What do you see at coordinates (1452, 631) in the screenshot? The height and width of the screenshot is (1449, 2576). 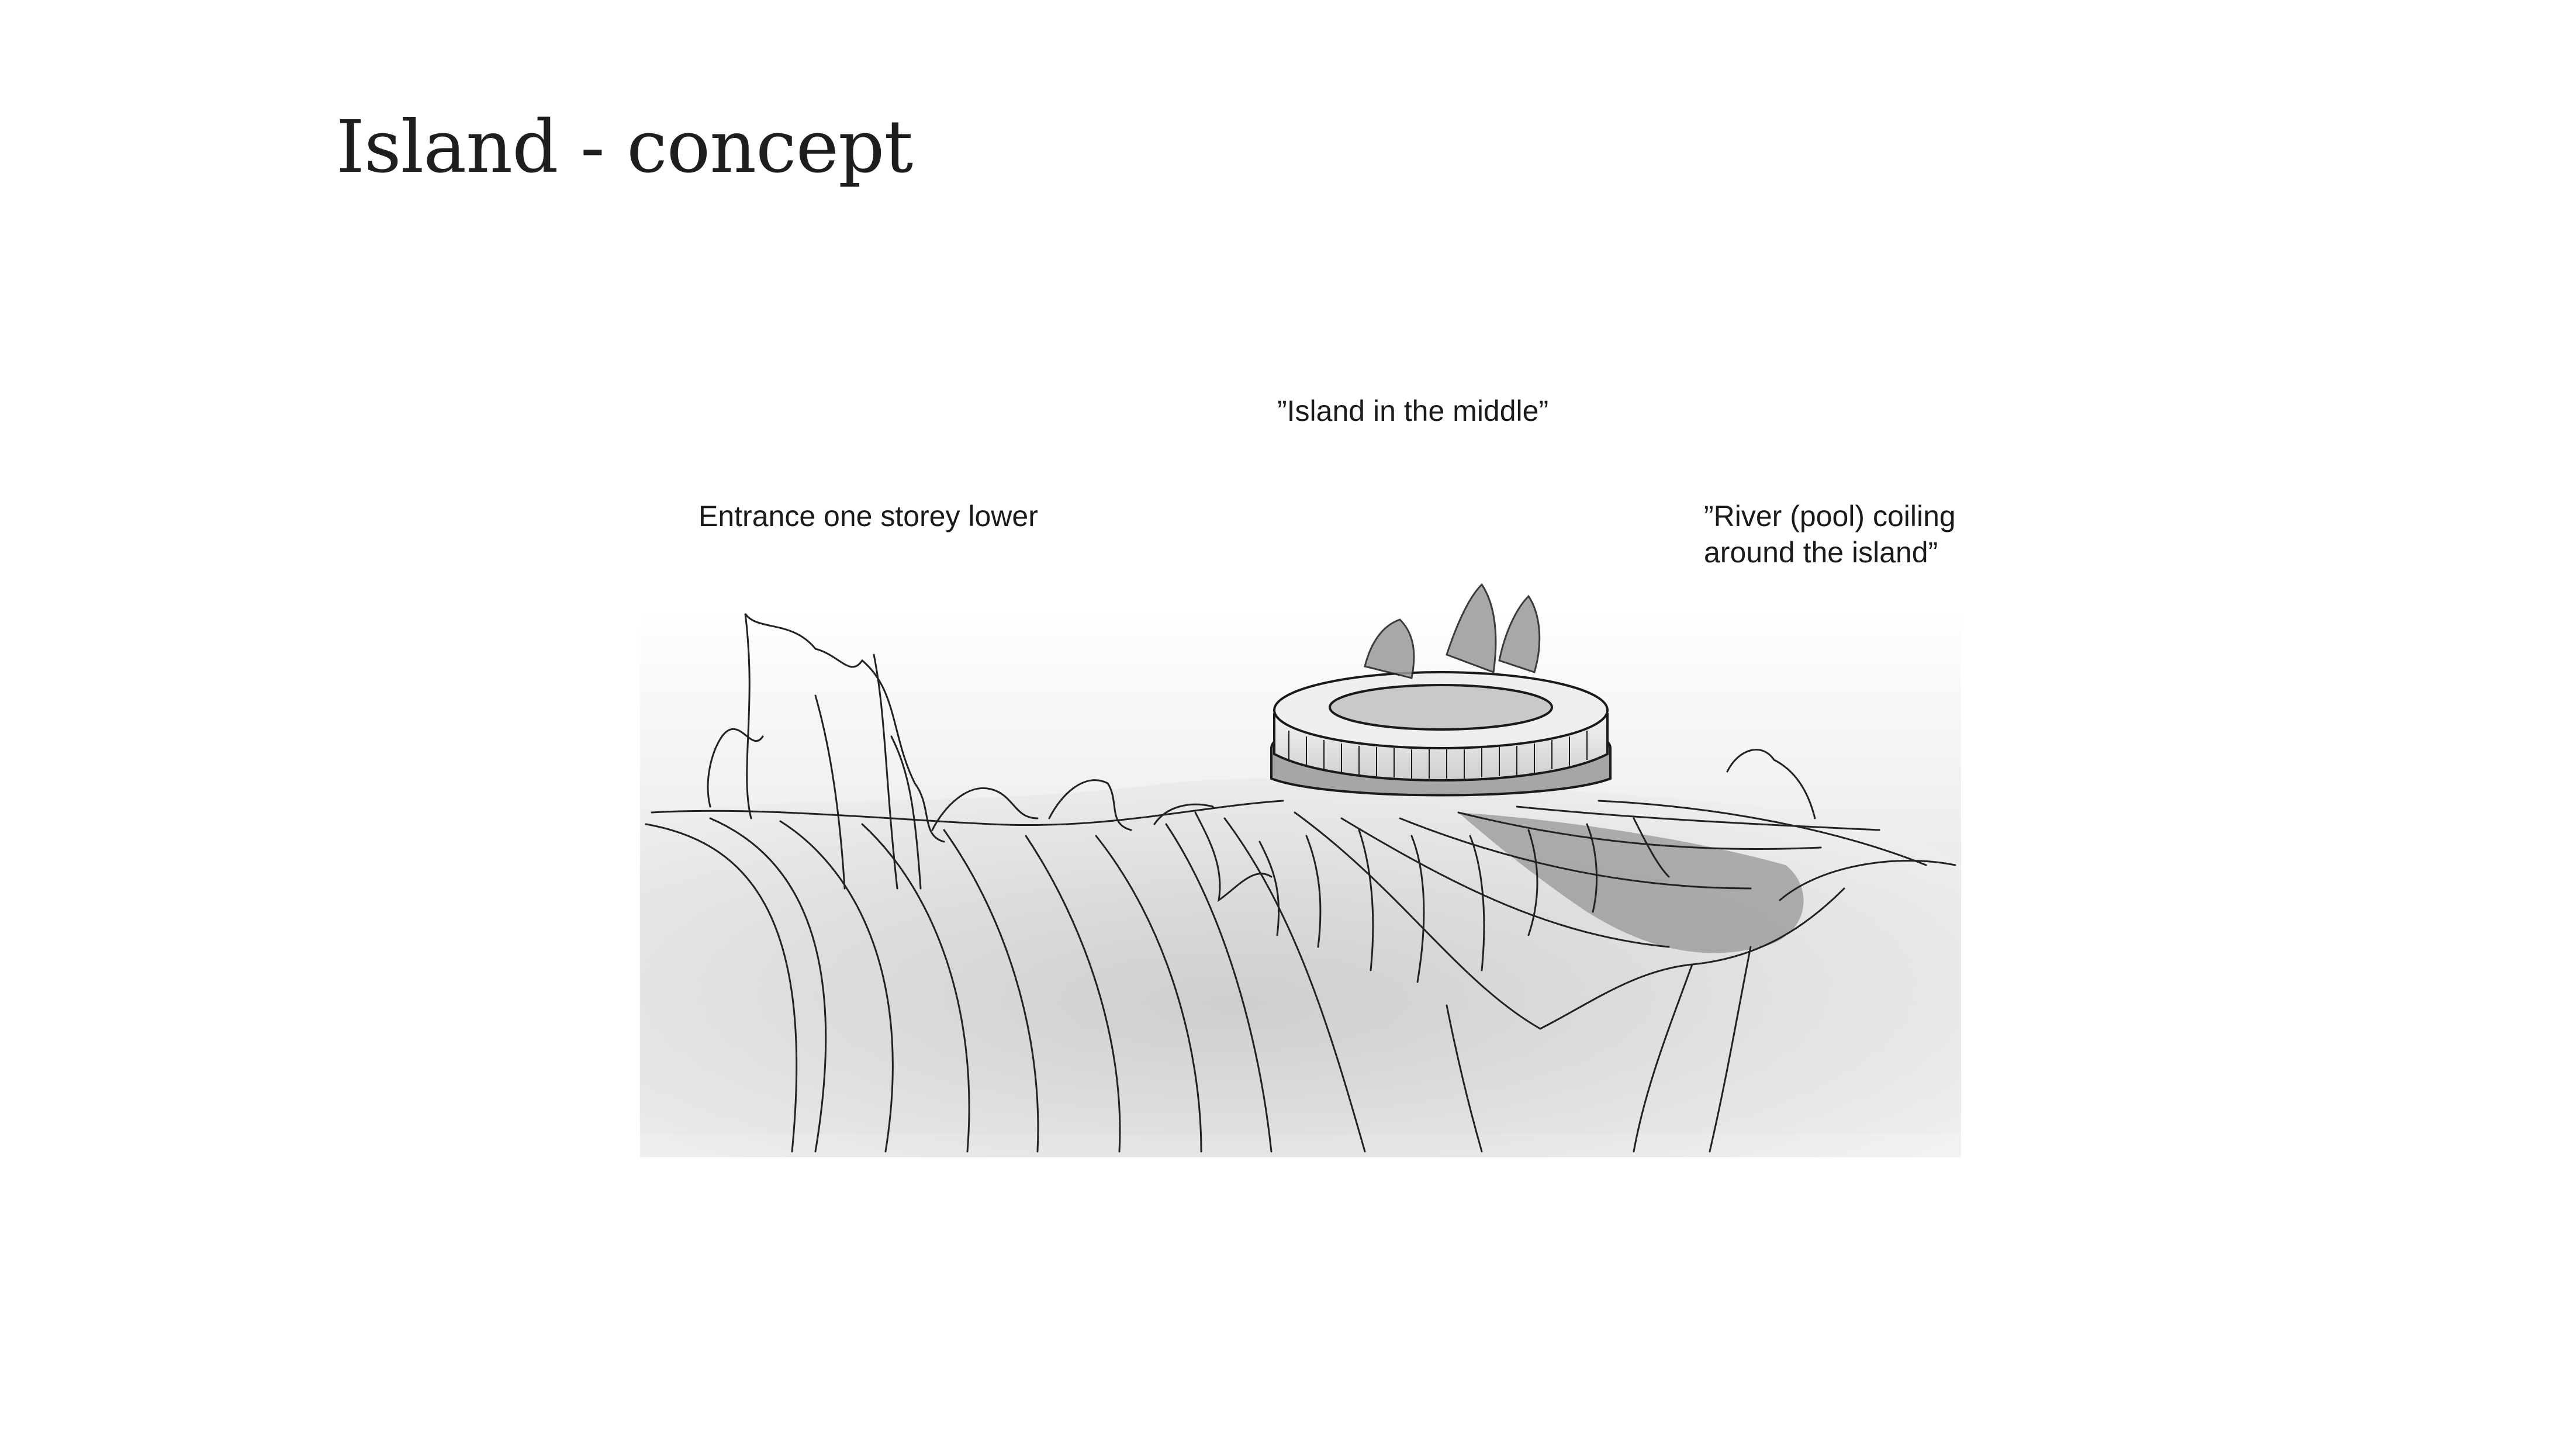 I see `courtyard-trees` at bounding box center [1452, 631].